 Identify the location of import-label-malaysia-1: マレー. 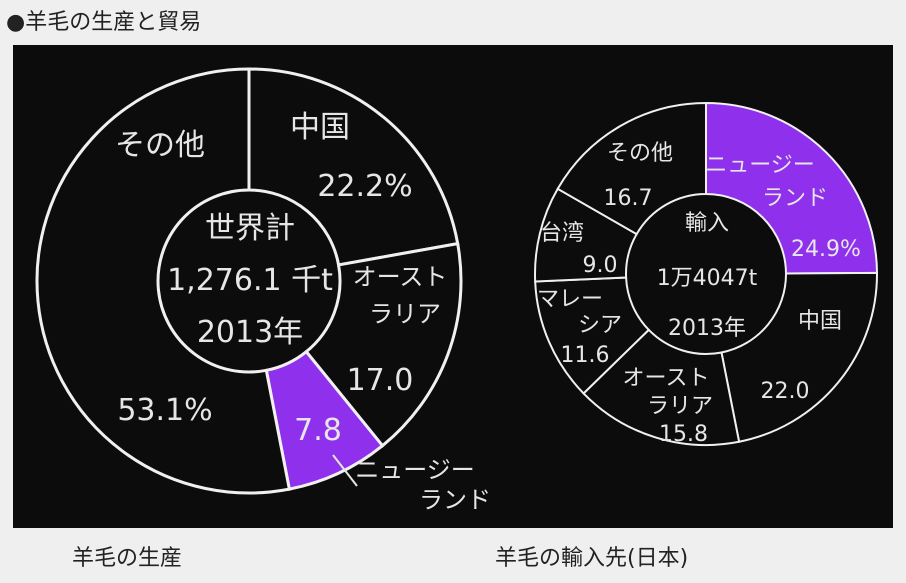
(570, 299).